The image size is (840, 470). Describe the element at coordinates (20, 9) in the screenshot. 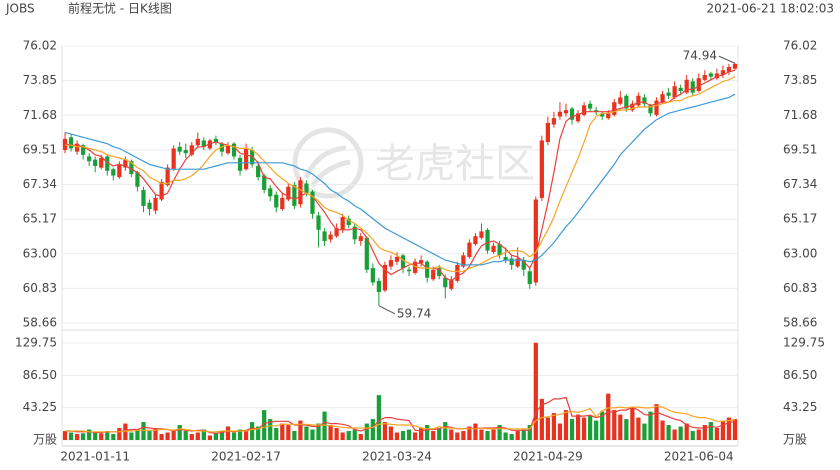

I see `symbol: JOBS` at that location.